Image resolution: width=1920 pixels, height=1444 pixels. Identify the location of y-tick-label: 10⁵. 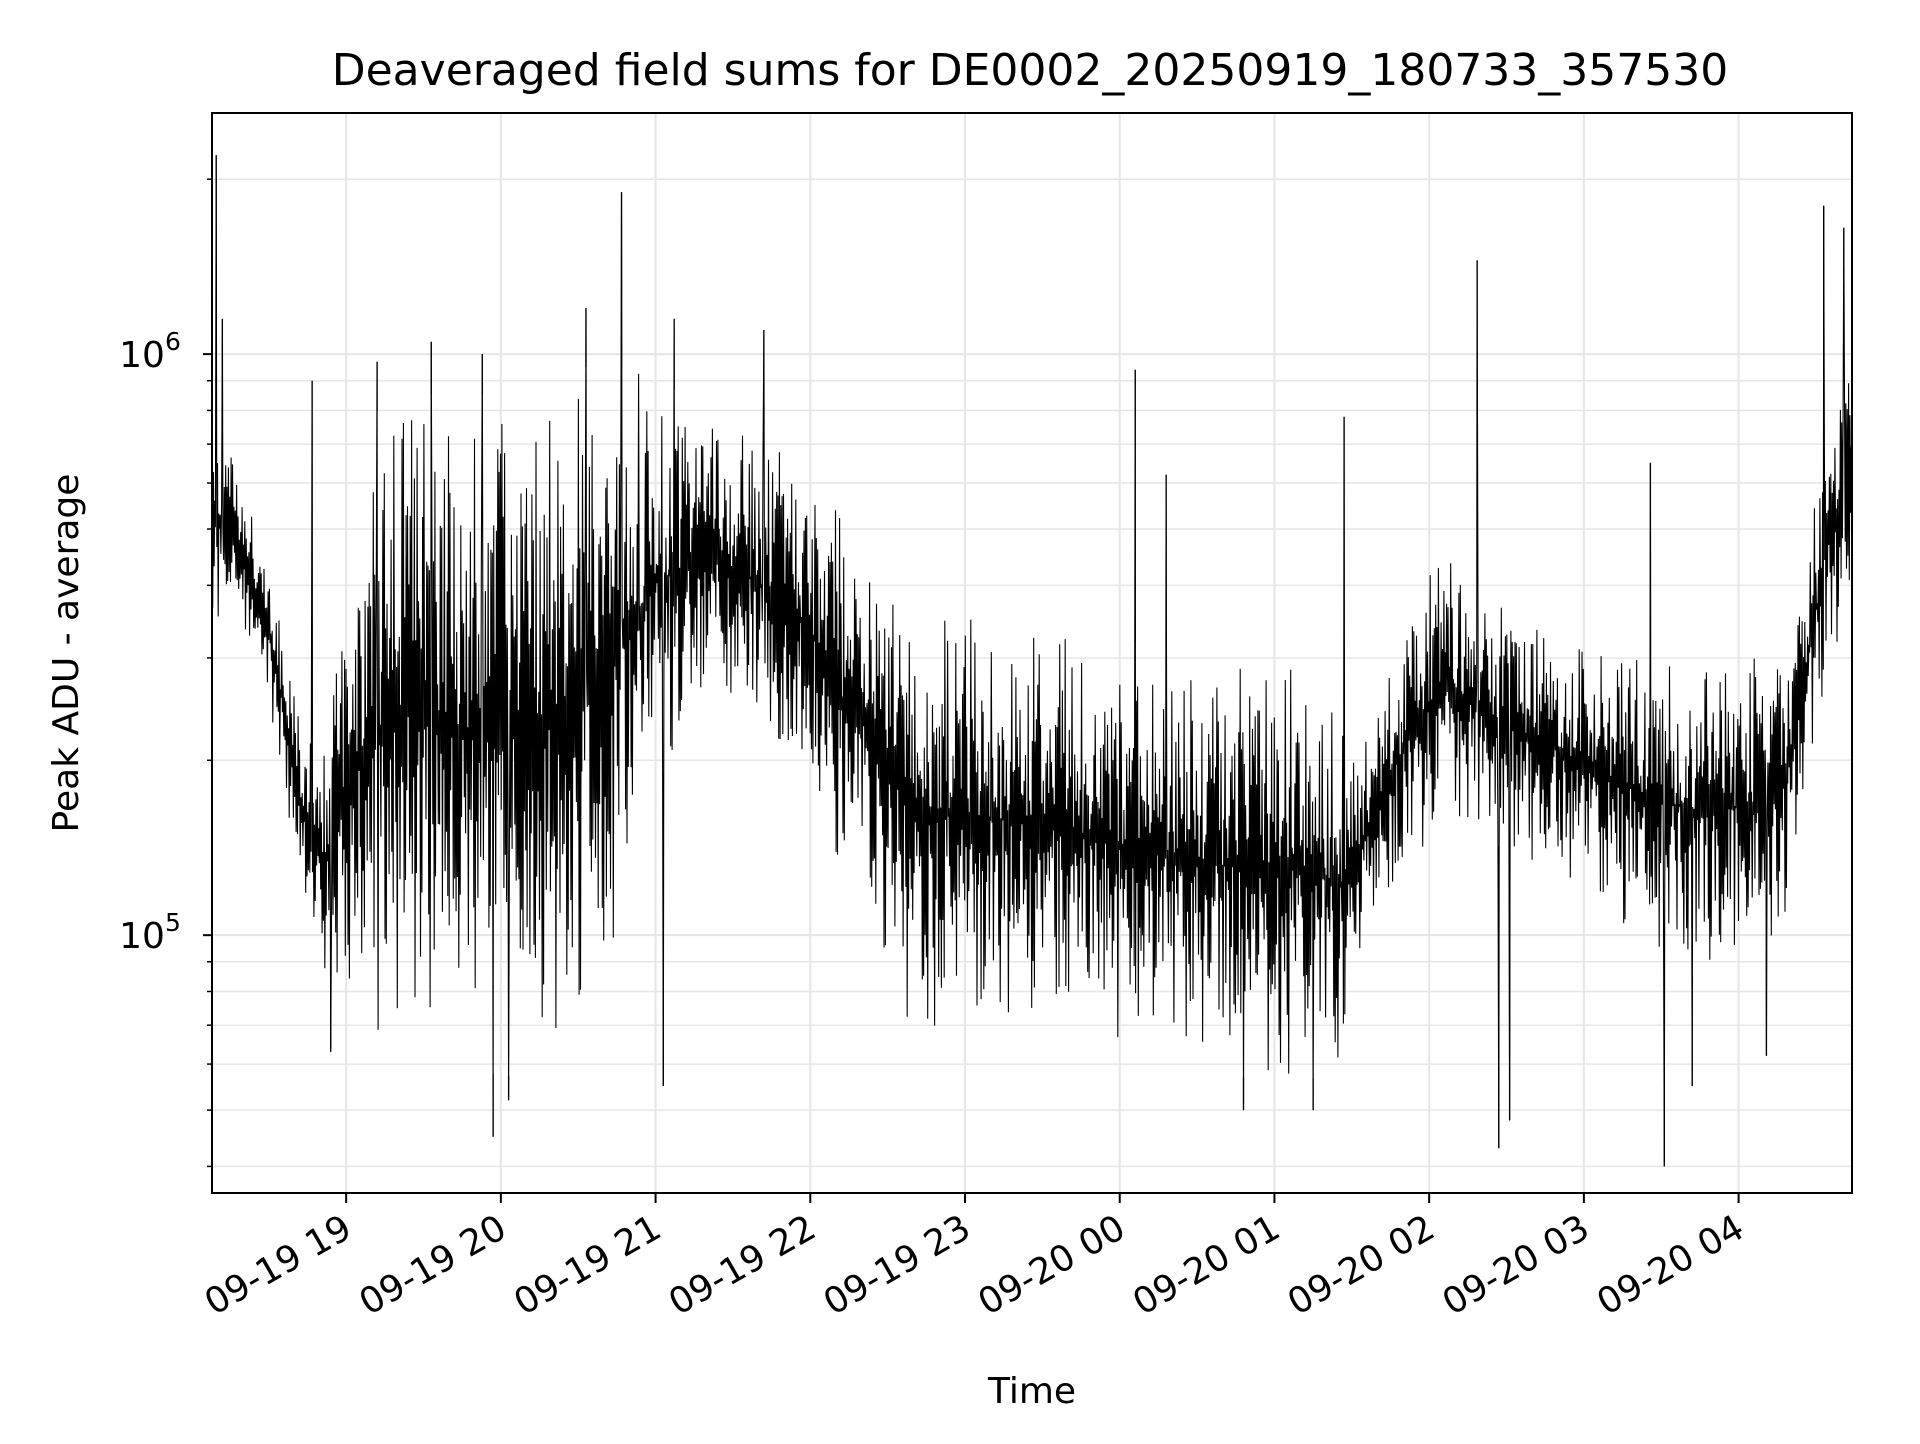
(150, 932).